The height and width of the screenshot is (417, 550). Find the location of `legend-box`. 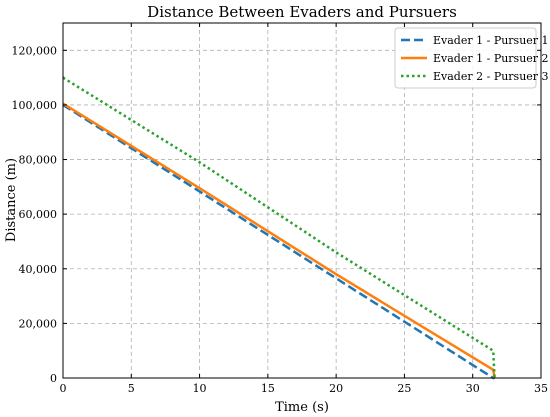

legend-box is located at coordinates (465, 58).